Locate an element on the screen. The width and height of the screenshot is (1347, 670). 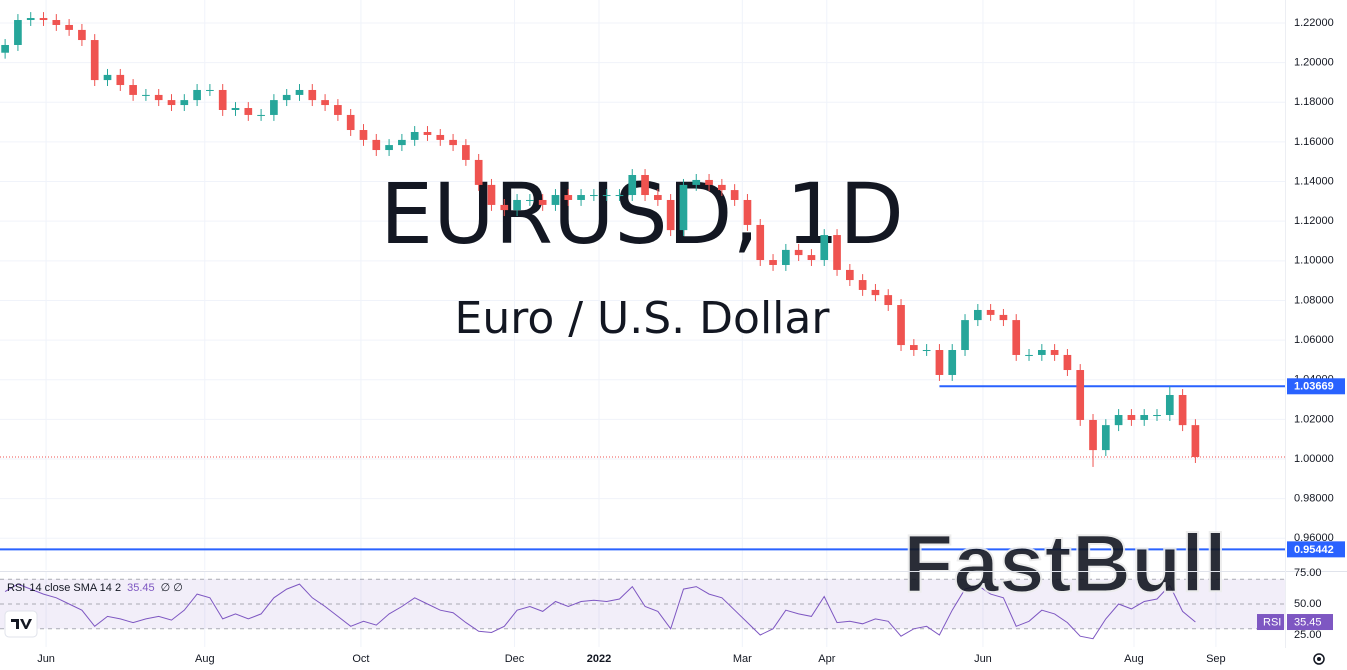
x-tick-label: Jun is located at coordinates (983, 659).